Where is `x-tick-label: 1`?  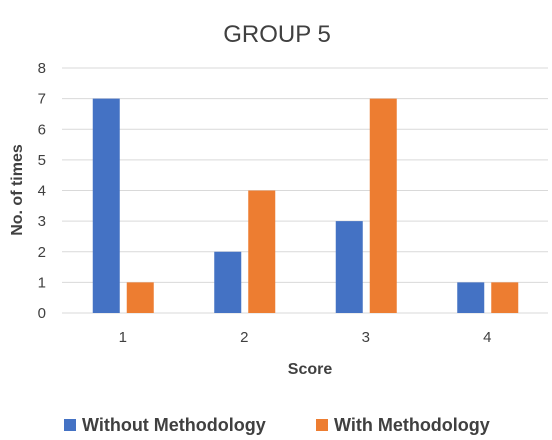 x-tick-label: 1 is located at coordinates (123, 337).